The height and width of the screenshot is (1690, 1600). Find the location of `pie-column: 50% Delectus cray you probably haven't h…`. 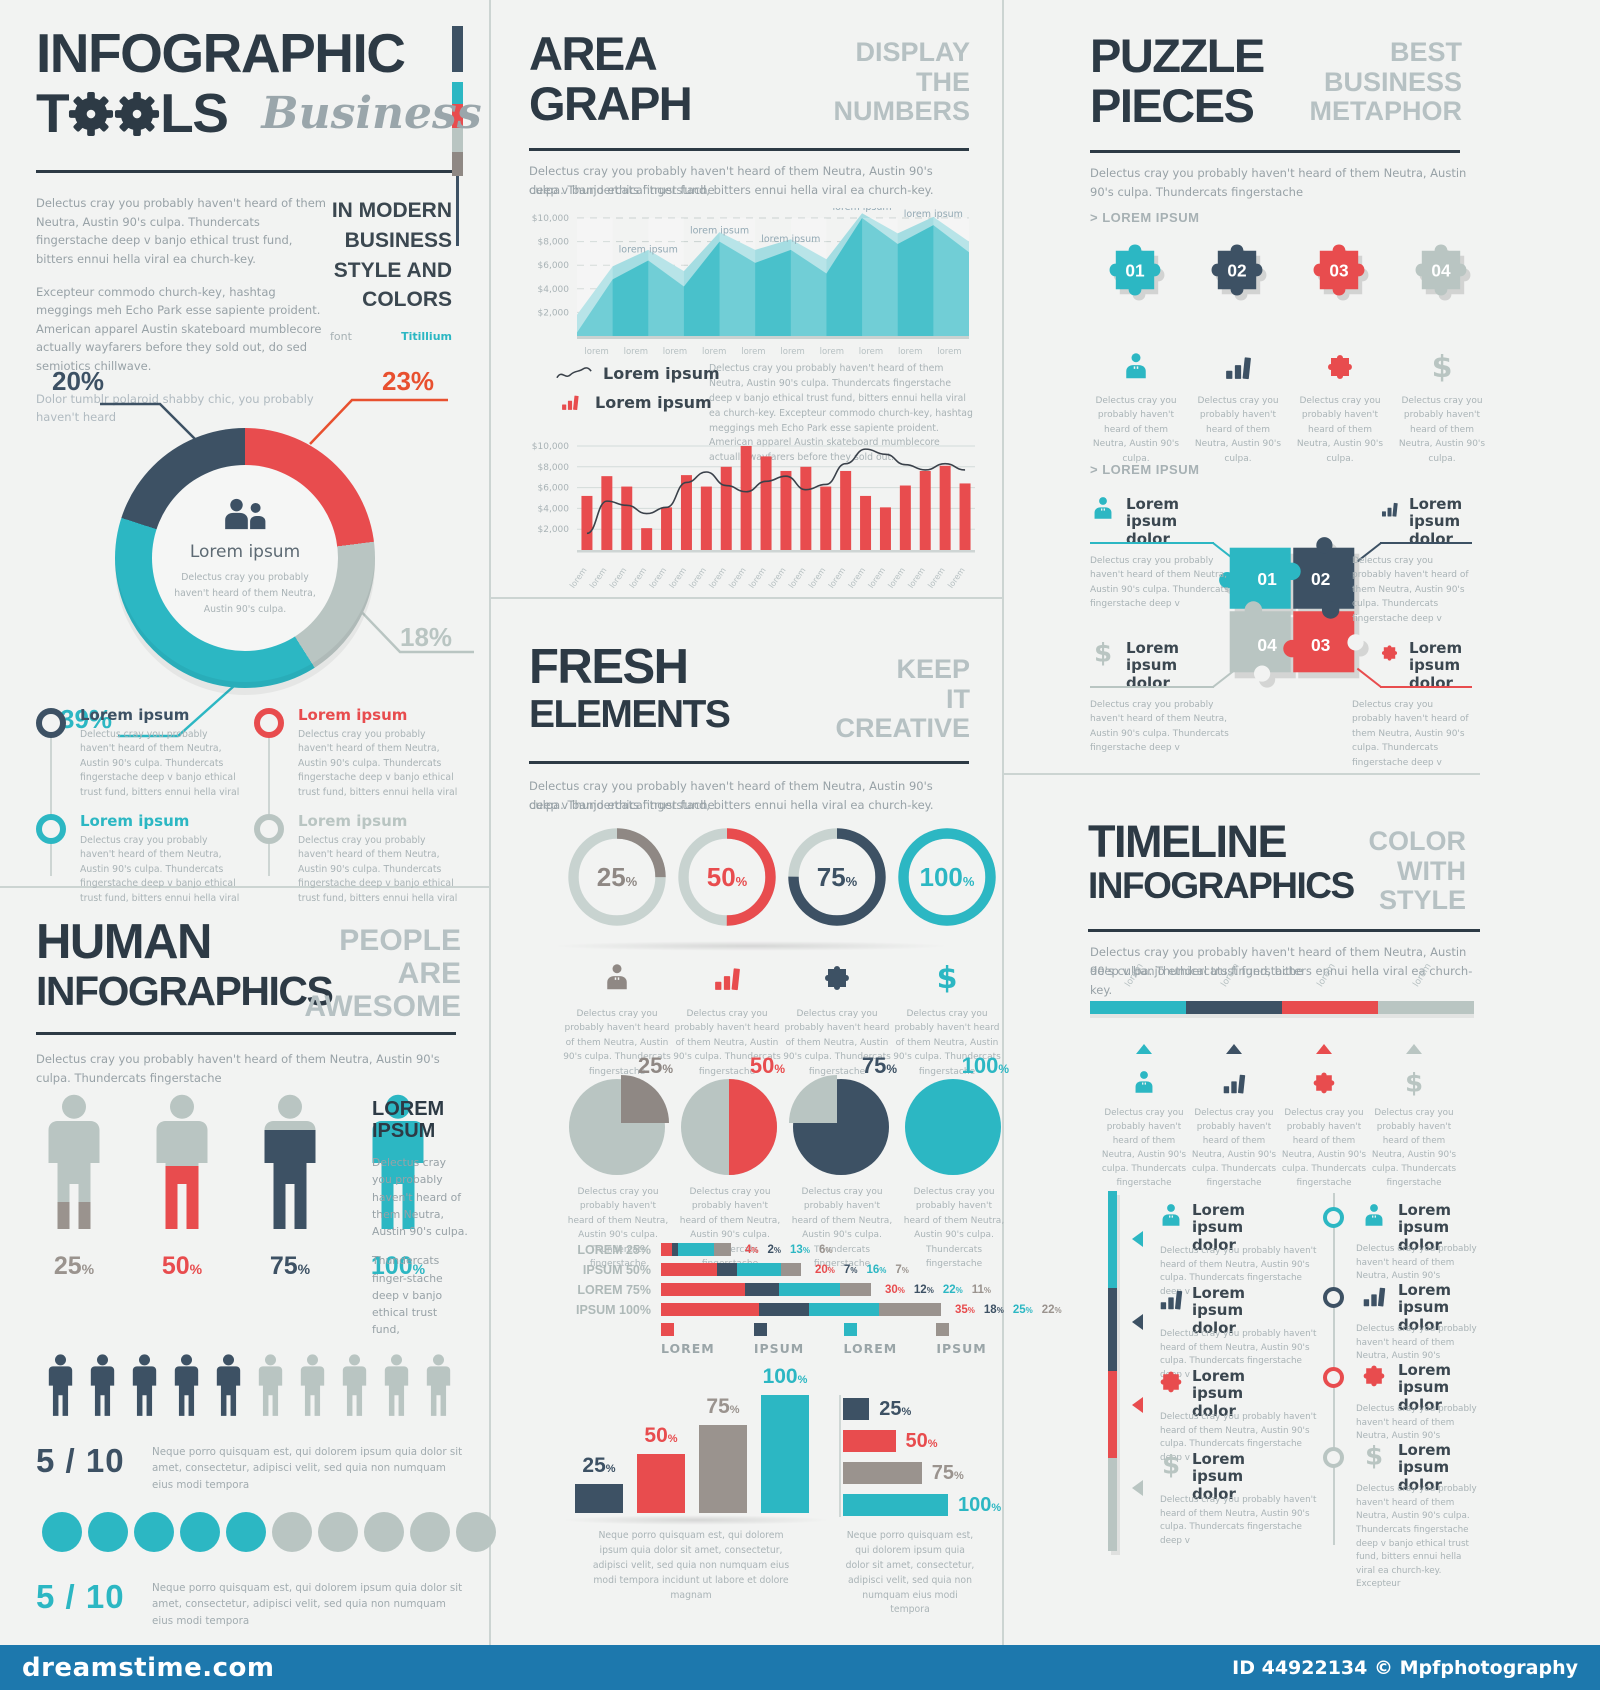

pie-column: 50% Delectus cray you probably haven't h… is located at coordinates (730, 1162).